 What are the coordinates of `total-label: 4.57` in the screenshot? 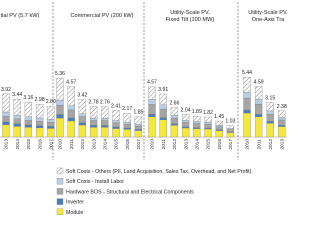 It's located at (152, 83).